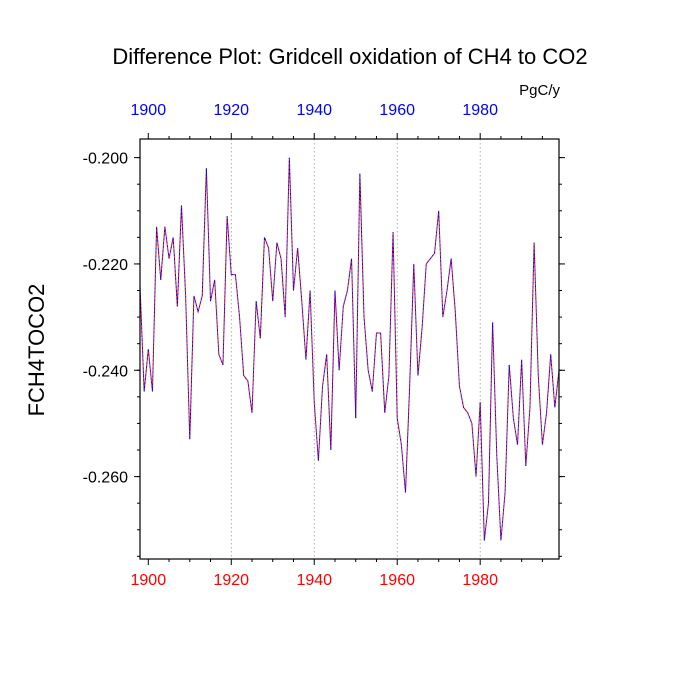  Describe the element at coordinates (105, 371) in the screenshot. I see `y-tick-label: -0.240` at that location.